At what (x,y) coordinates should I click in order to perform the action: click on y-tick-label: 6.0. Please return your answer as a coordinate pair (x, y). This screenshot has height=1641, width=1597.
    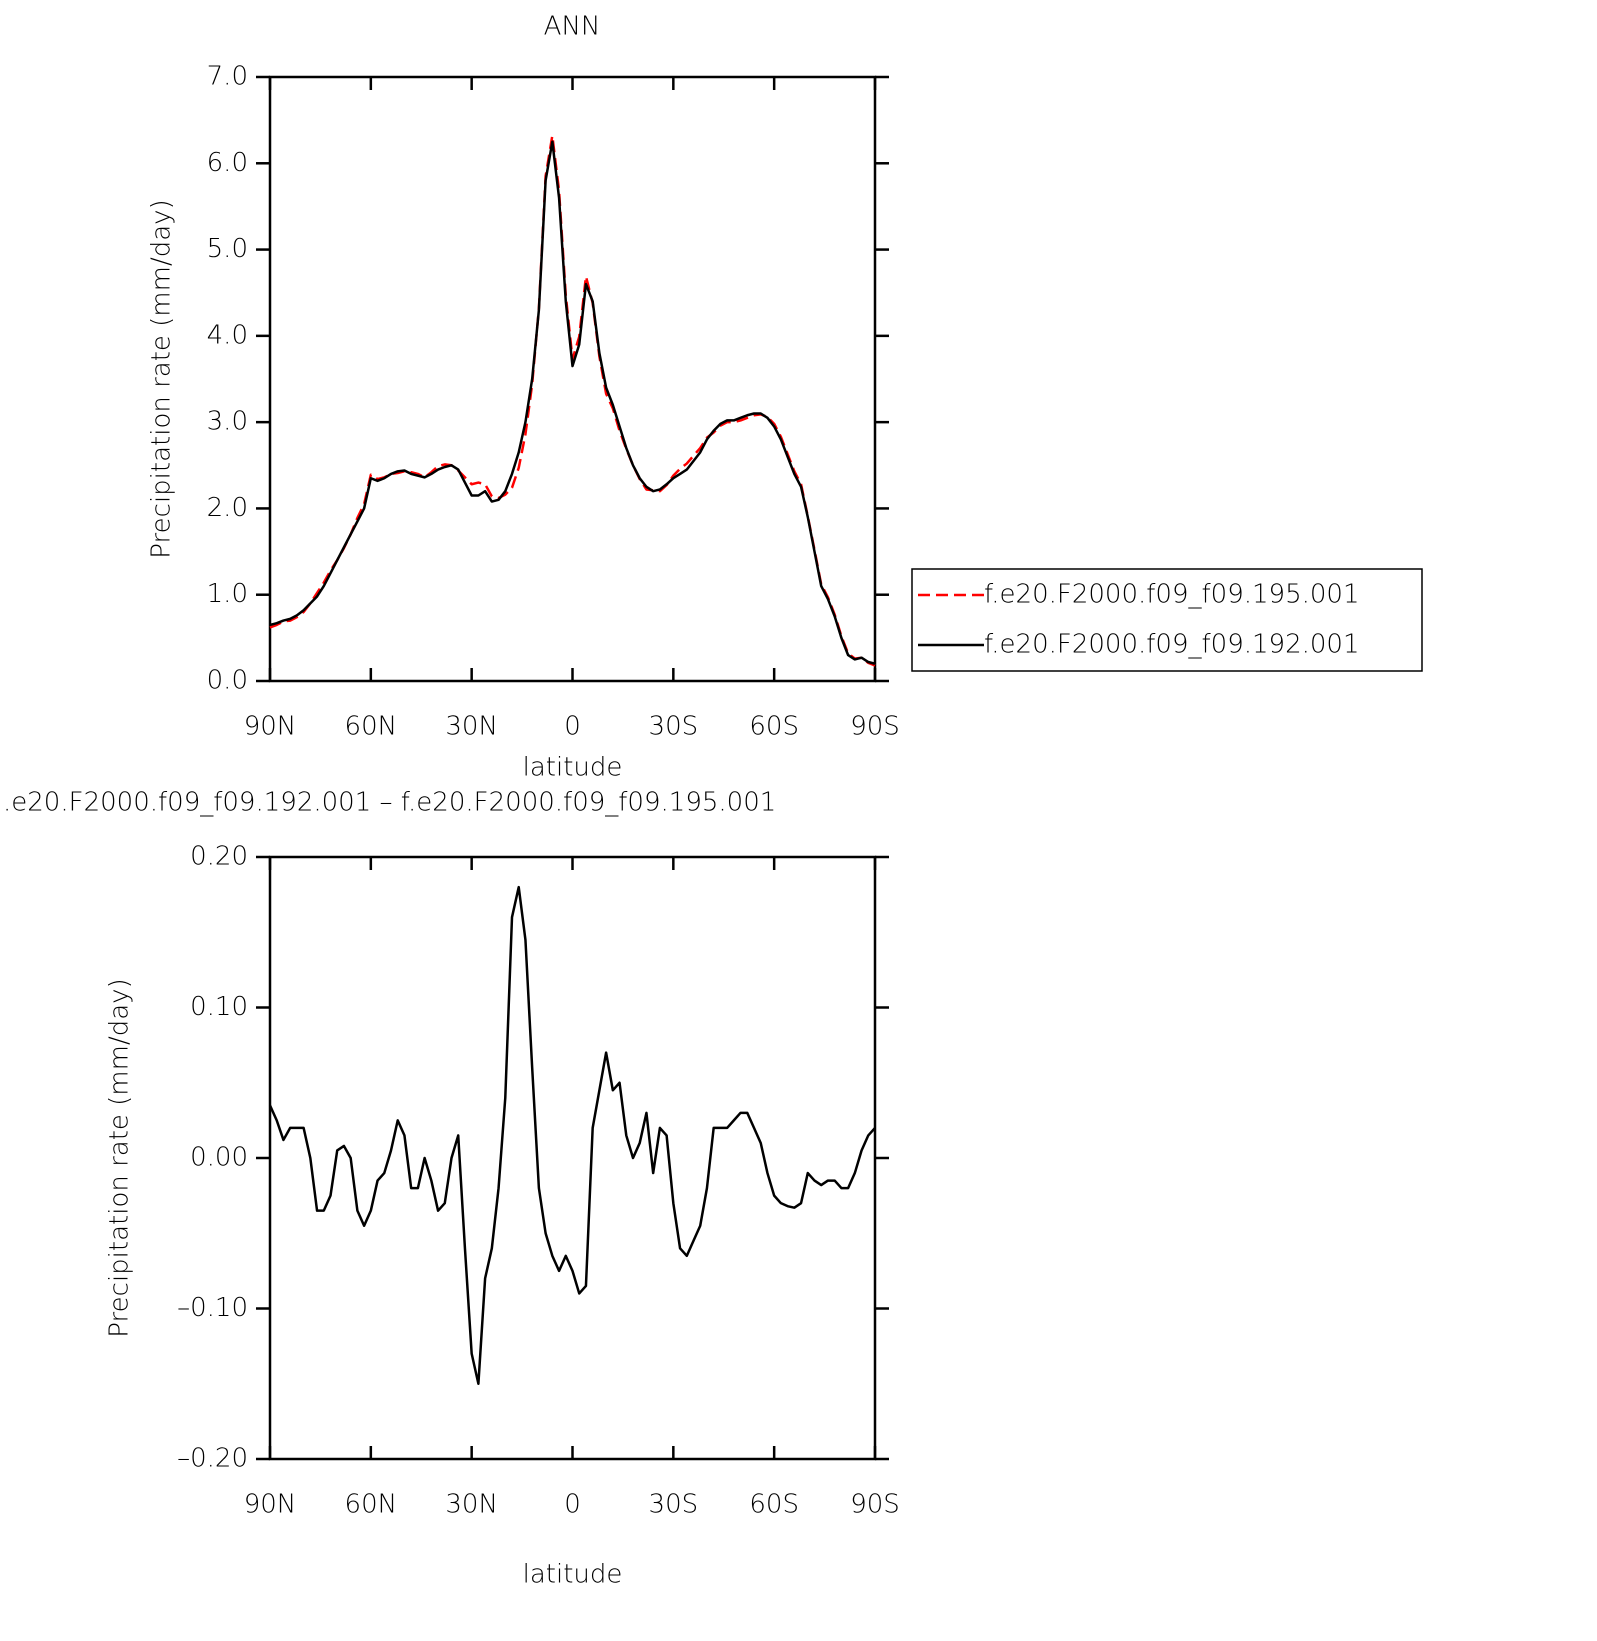
    Looking at the image, I should click on (227, 163).